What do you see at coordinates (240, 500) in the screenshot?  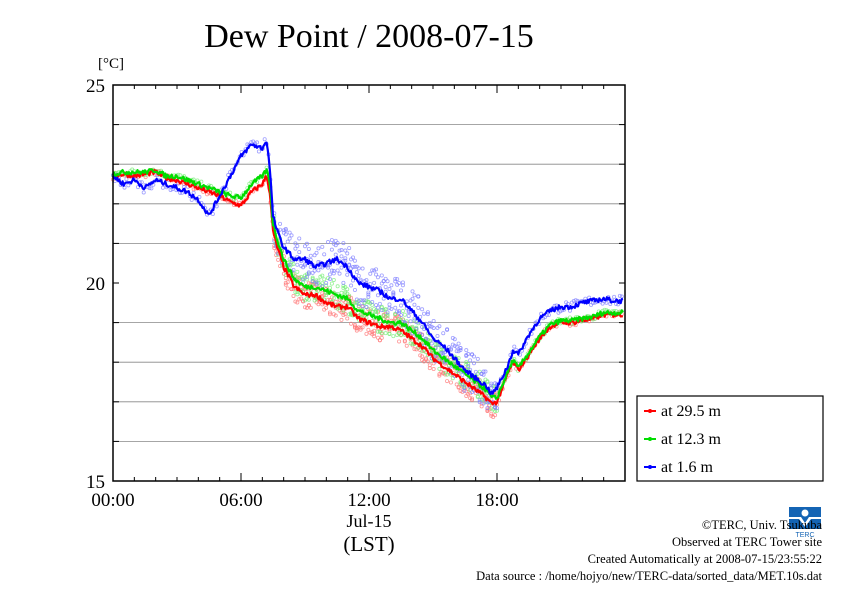 I see `x-tick-label: 06:00` at bounding box center [240, 500].